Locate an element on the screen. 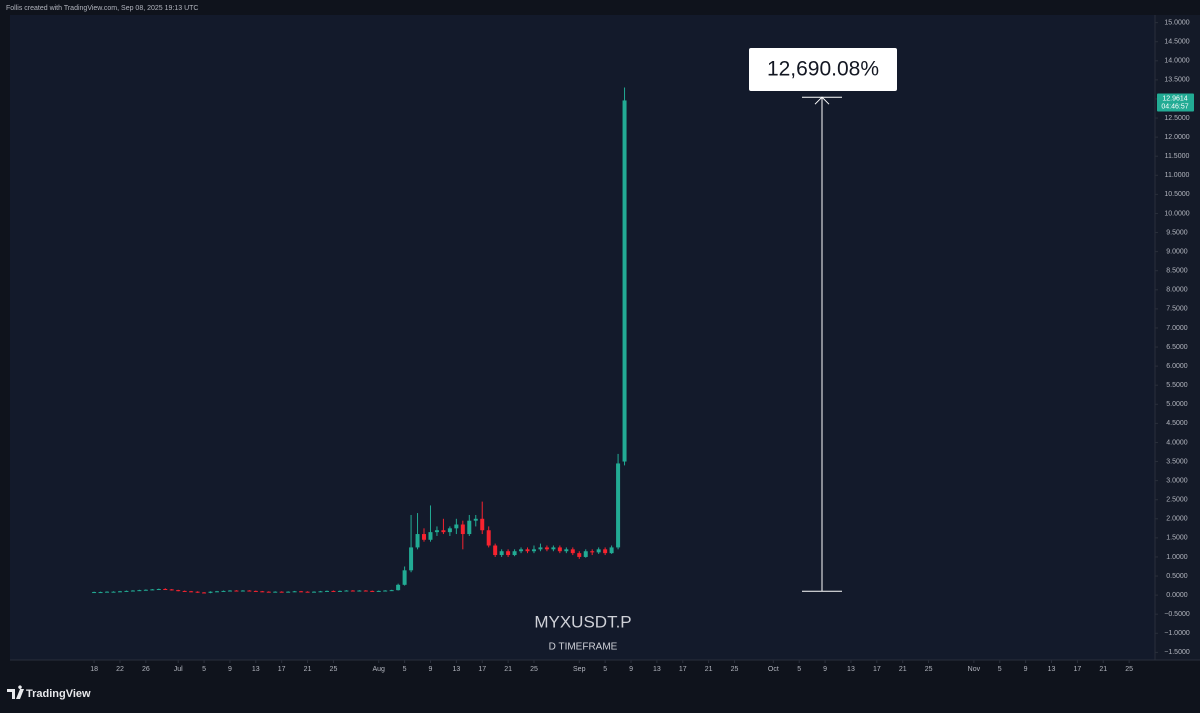  y-tick-label: 9.5000 is located at coordinates (1177, 232).